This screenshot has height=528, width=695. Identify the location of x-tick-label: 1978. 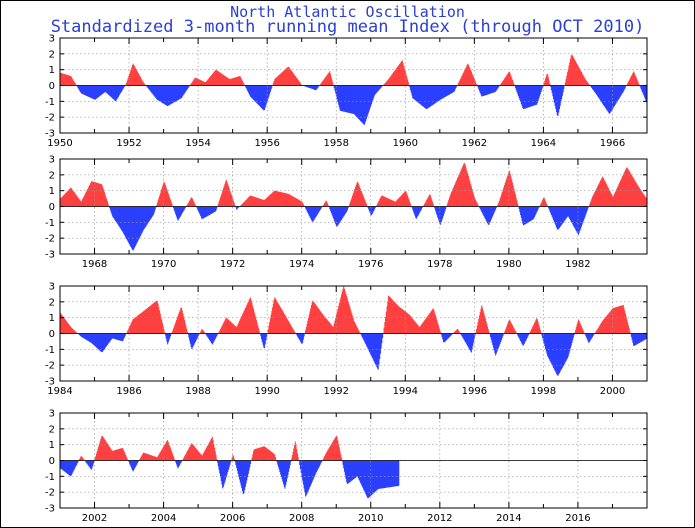
(439, 264).